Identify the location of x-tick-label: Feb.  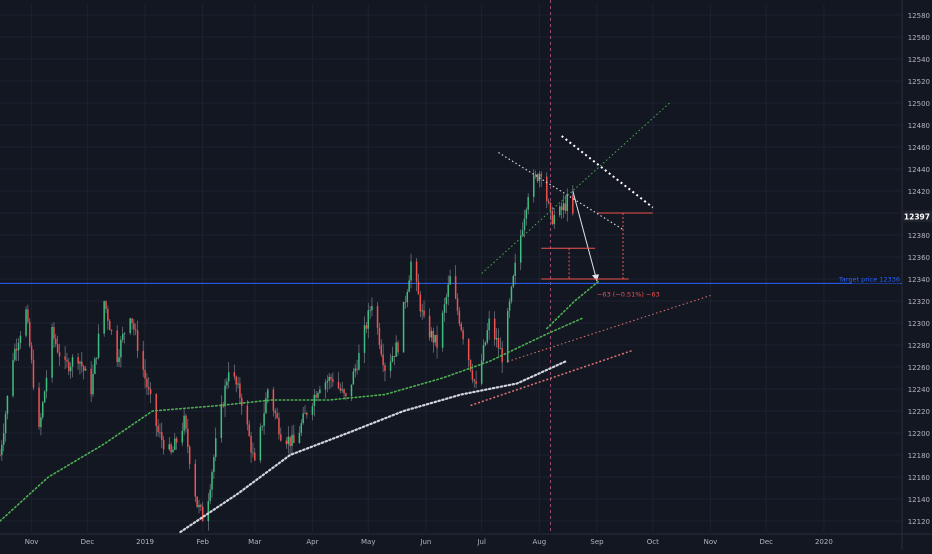
(203, 542).